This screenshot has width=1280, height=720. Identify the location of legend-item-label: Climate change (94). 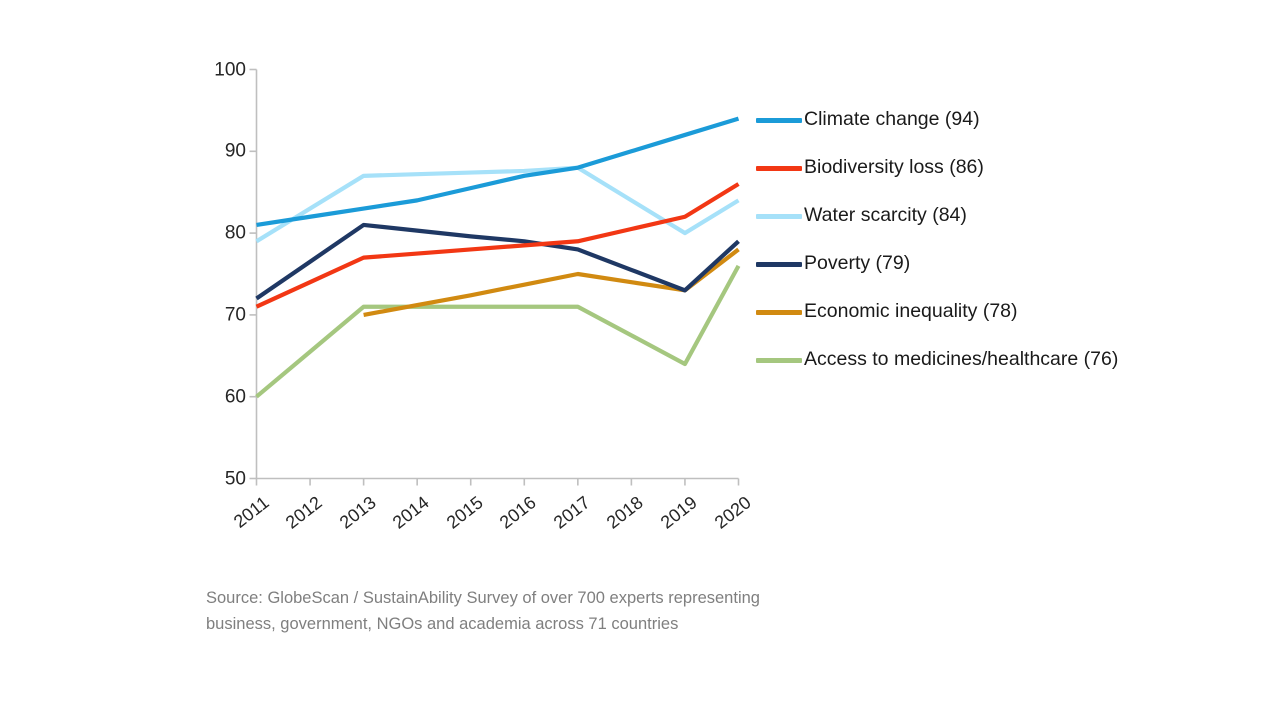
(892, 119).